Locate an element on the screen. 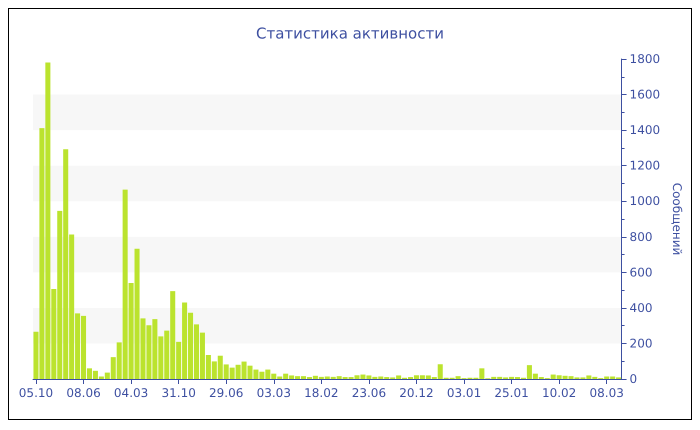  y-tick-label: 1200 is located at coordinates (645, 165).